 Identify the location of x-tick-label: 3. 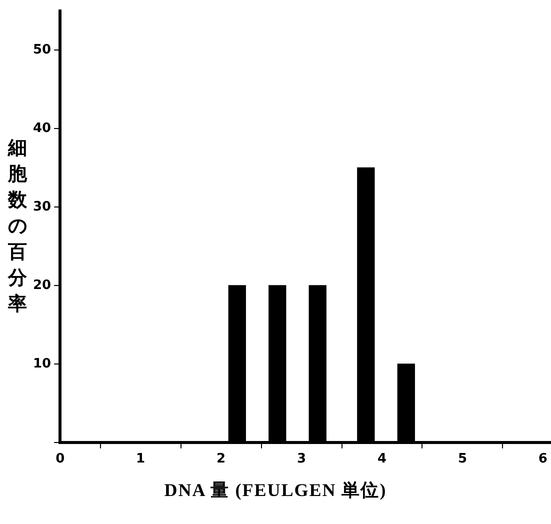
(301, 459).